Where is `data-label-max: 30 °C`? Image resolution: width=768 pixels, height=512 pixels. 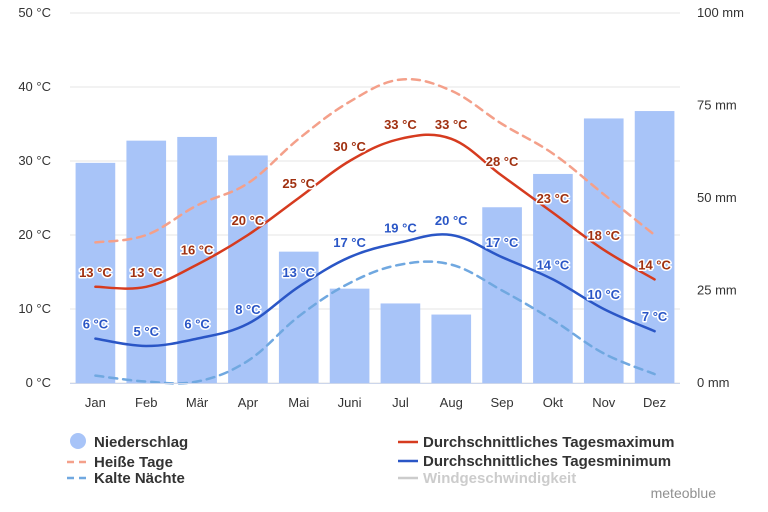
data-label-max: 30 °C is located at coordinates (349, 146).